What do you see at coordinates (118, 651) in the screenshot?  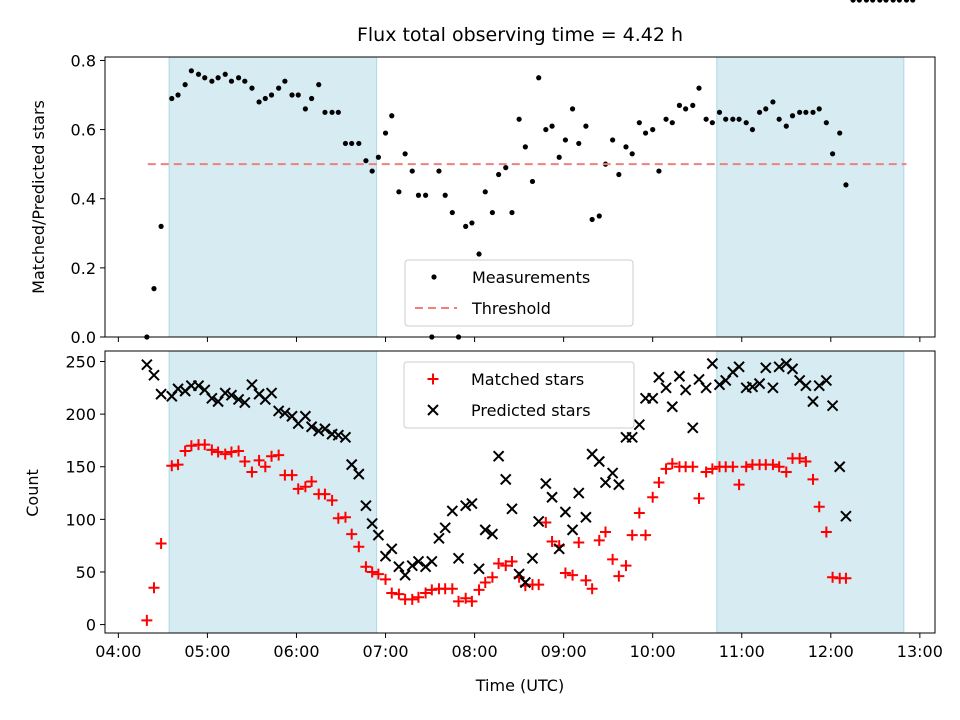 I see `x-tick-label: 04:00` at bounding box center [118, 651].